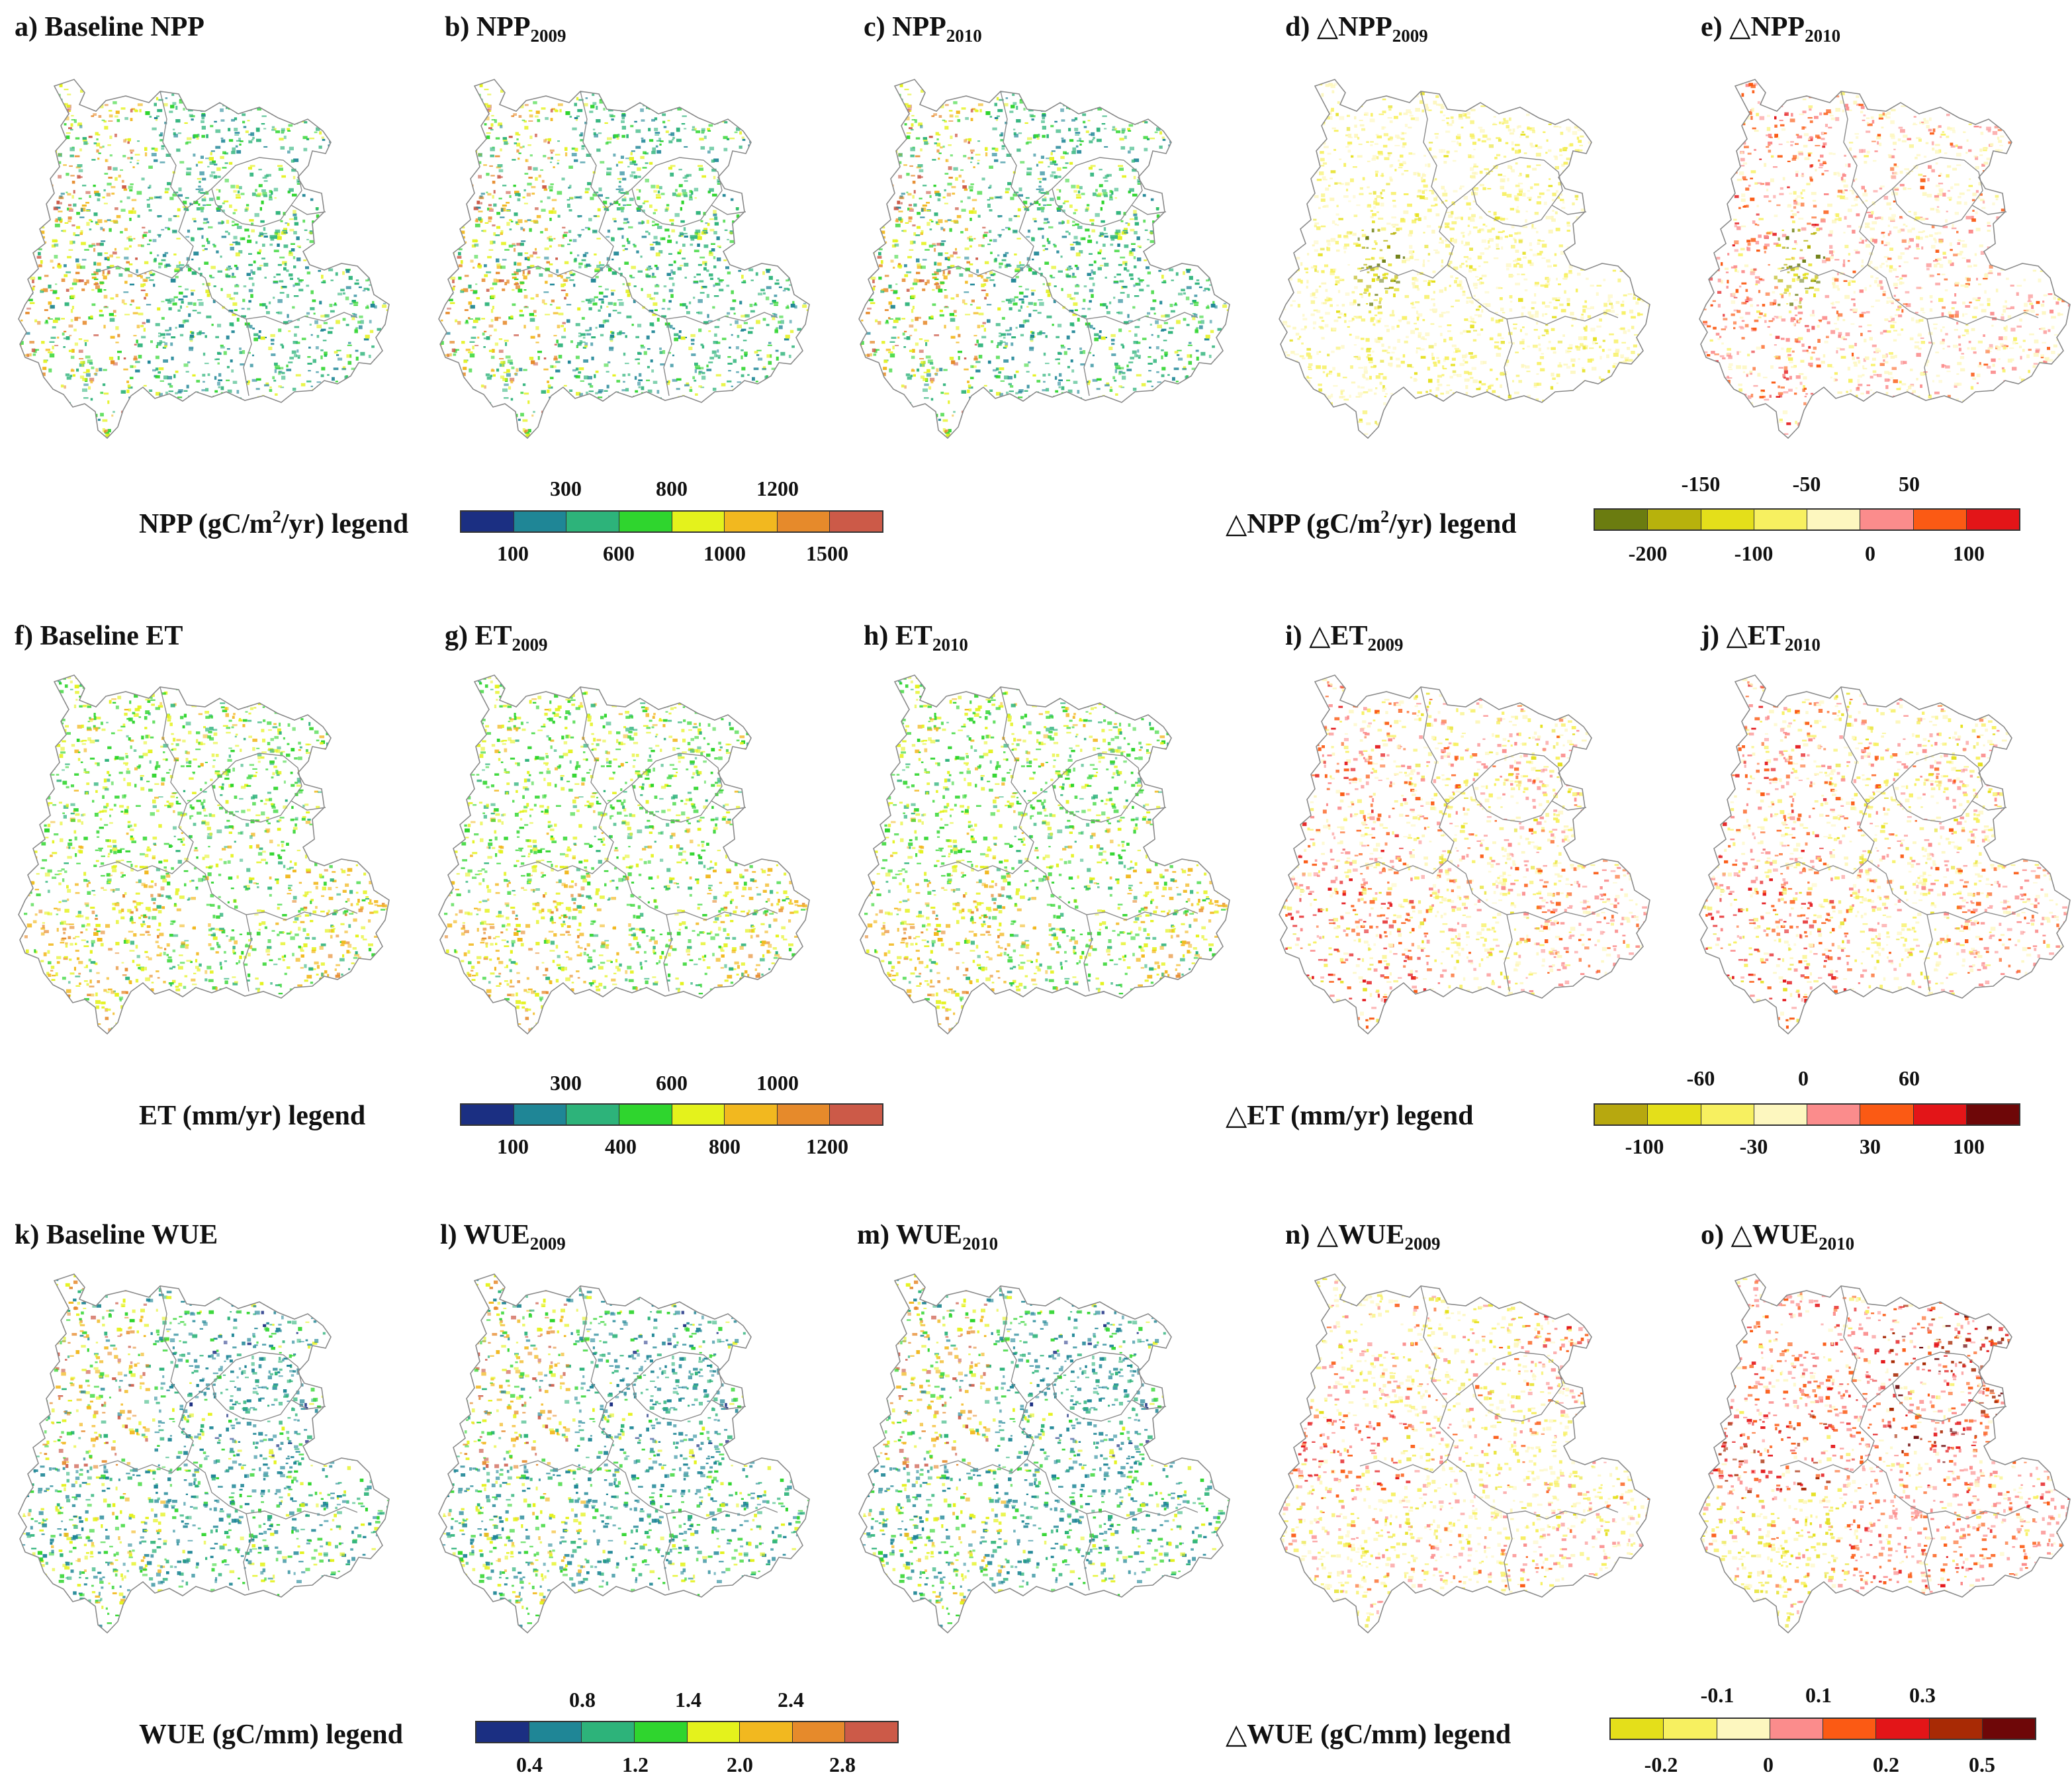 The height and width of the screenshot is (1787, 2072). I want to click on legend-tick-det-bottom: -30, so click(1754, 1146).